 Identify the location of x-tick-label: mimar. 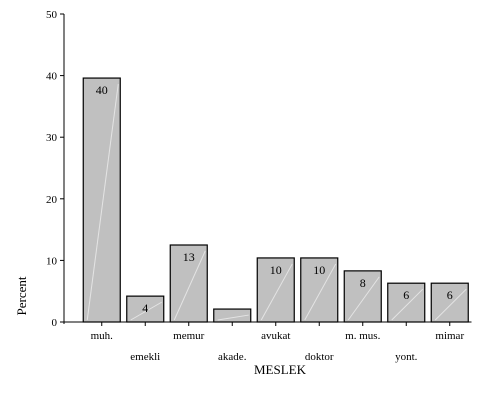
(449, 336).